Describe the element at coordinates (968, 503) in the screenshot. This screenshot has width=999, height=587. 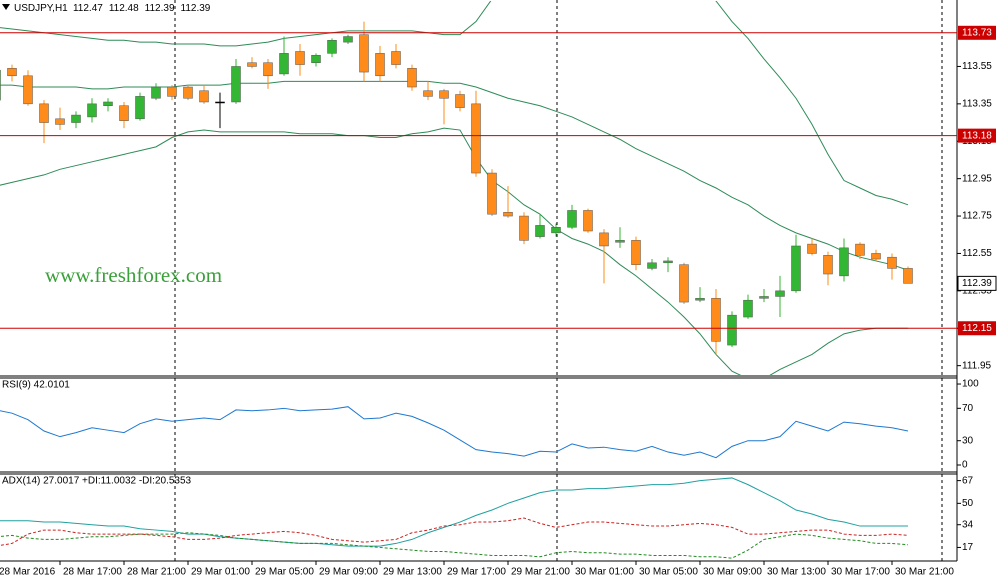
I see `y-tick-label: 50` at that location.